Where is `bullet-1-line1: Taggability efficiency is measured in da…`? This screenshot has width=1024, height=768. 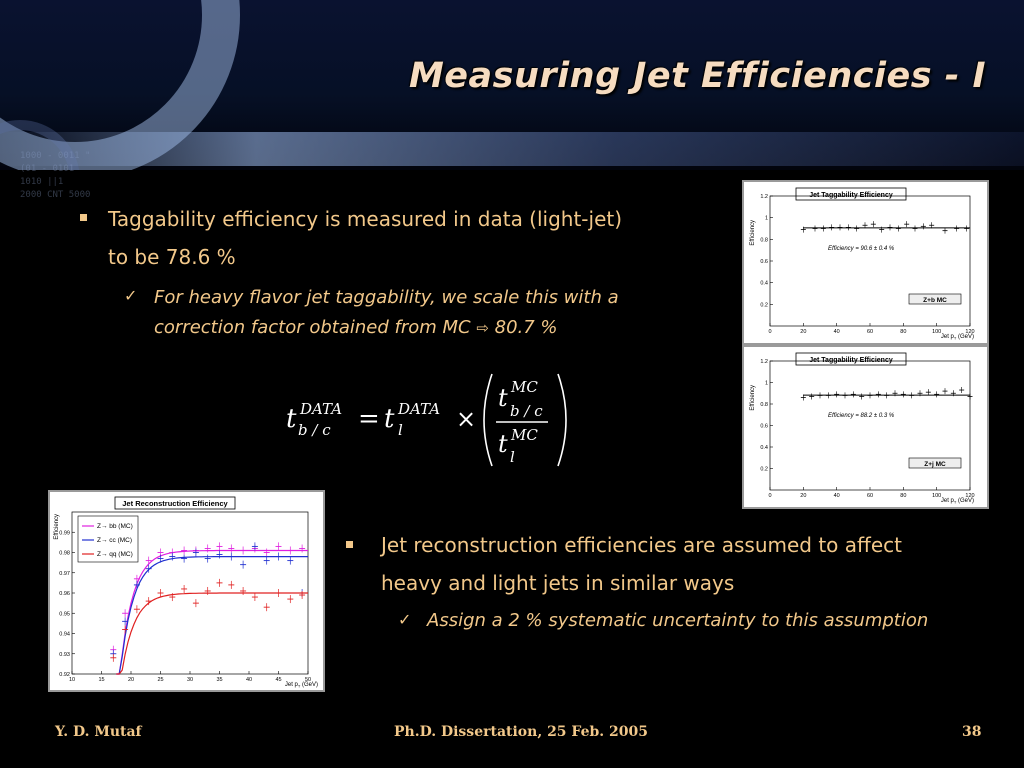 bullet-1-line1: Taggability efficiency is measured in da… is located at coordinates (365, 219).